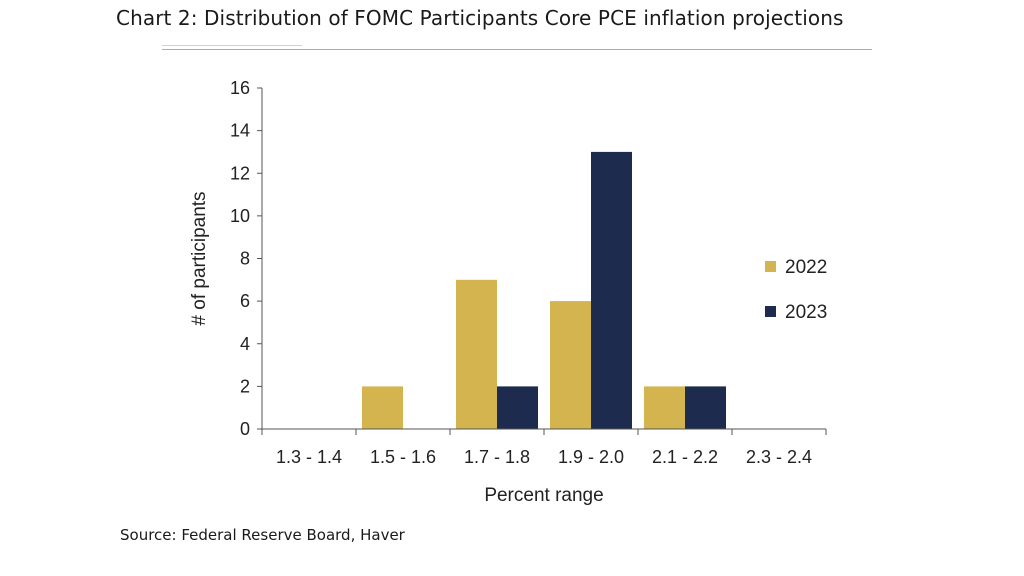 The image size is (1024, 576). What do you see at coordinates (770, 311) in the screenshot?
I see `legend-swatch-2023` at bounding box center [770, 311].